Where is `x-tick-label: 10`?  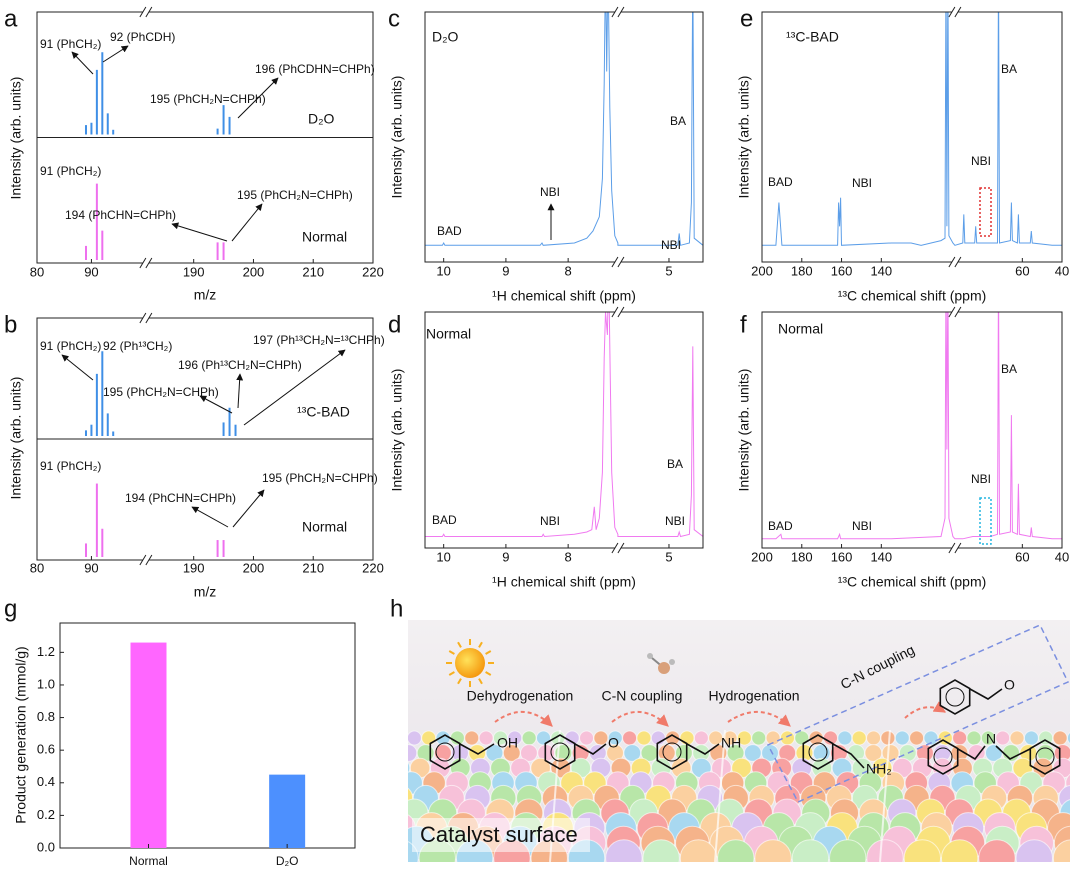 x-tick-label: 10 is located at coordinates (443, 556).